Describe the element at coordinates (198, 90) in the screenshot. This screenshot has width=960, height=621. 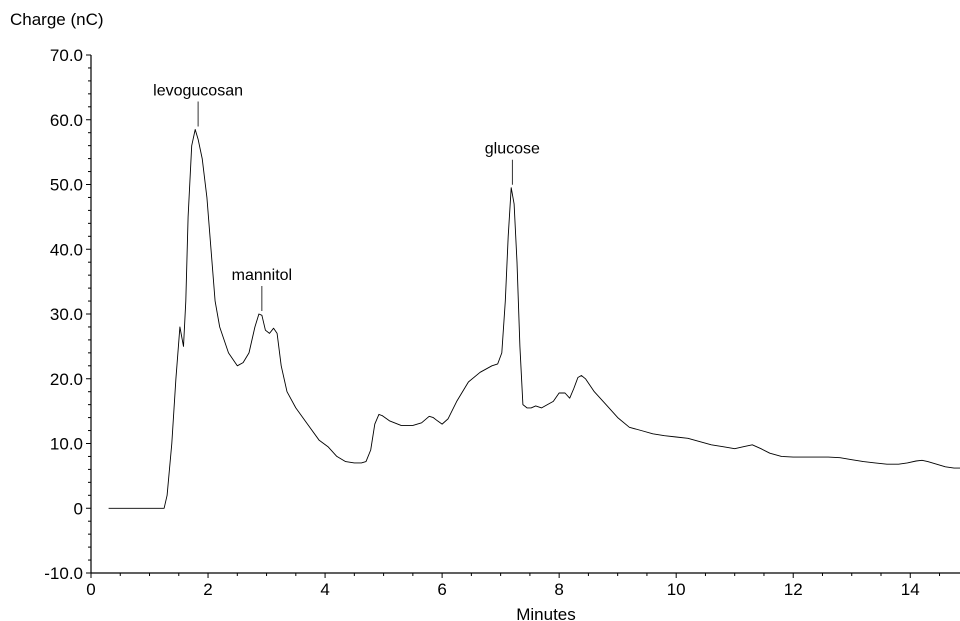
I see `annotation-label: levogucosan` at that location.